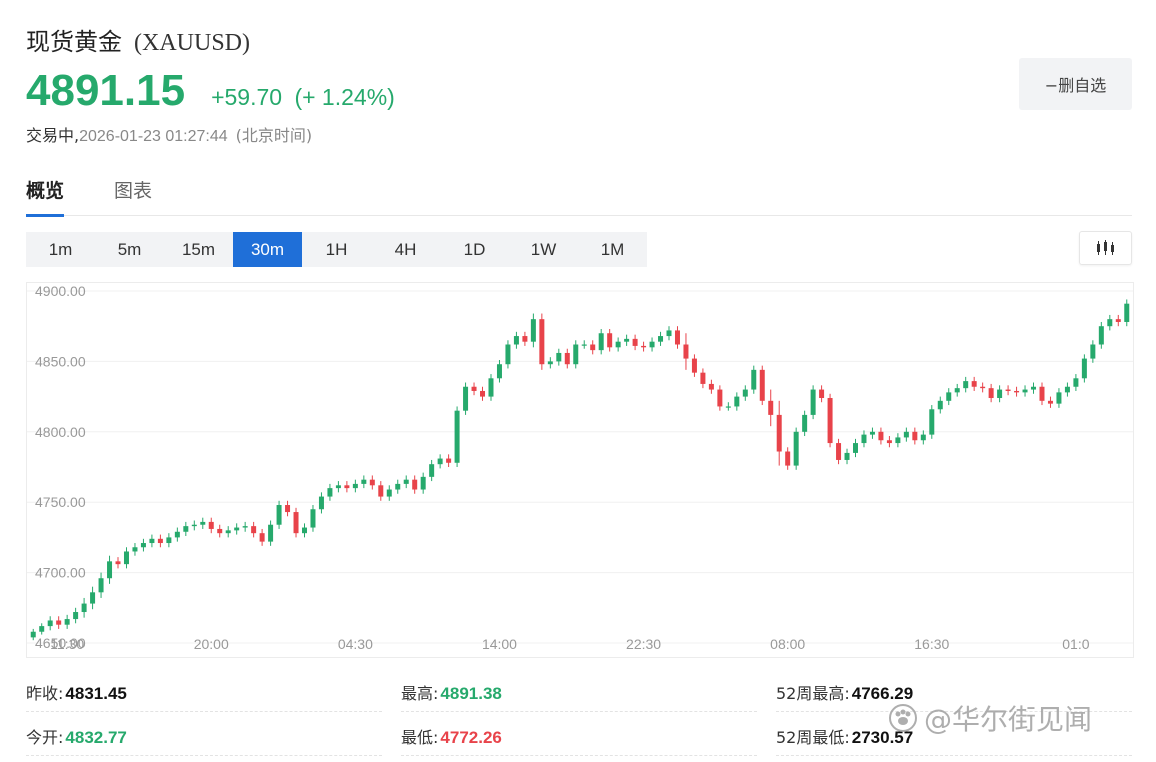  I want to click on x-tick-label: 16:30, so click(931, 644).